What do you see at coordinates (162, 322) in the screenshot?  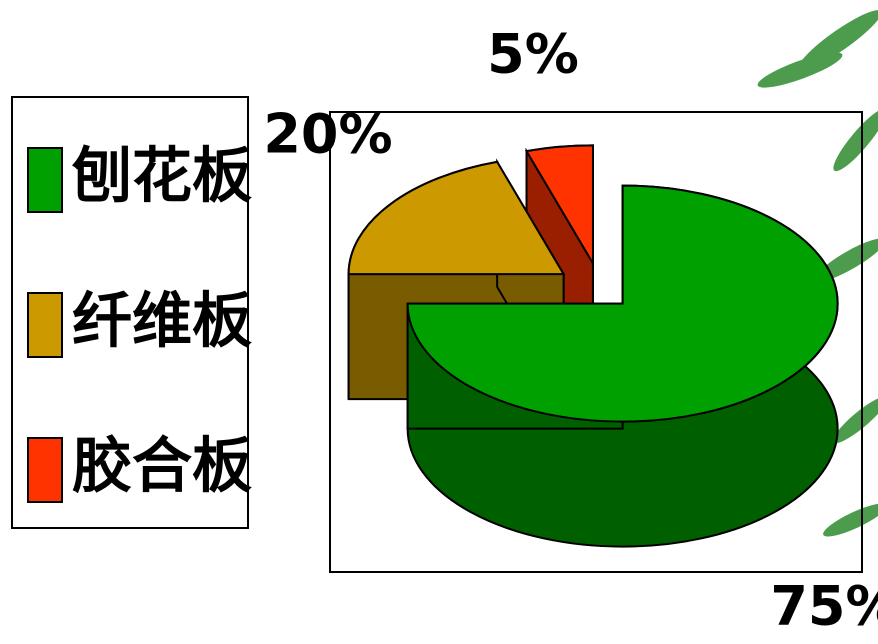 I see `legend-label: 纤维板` at bounding box center [162, 322].